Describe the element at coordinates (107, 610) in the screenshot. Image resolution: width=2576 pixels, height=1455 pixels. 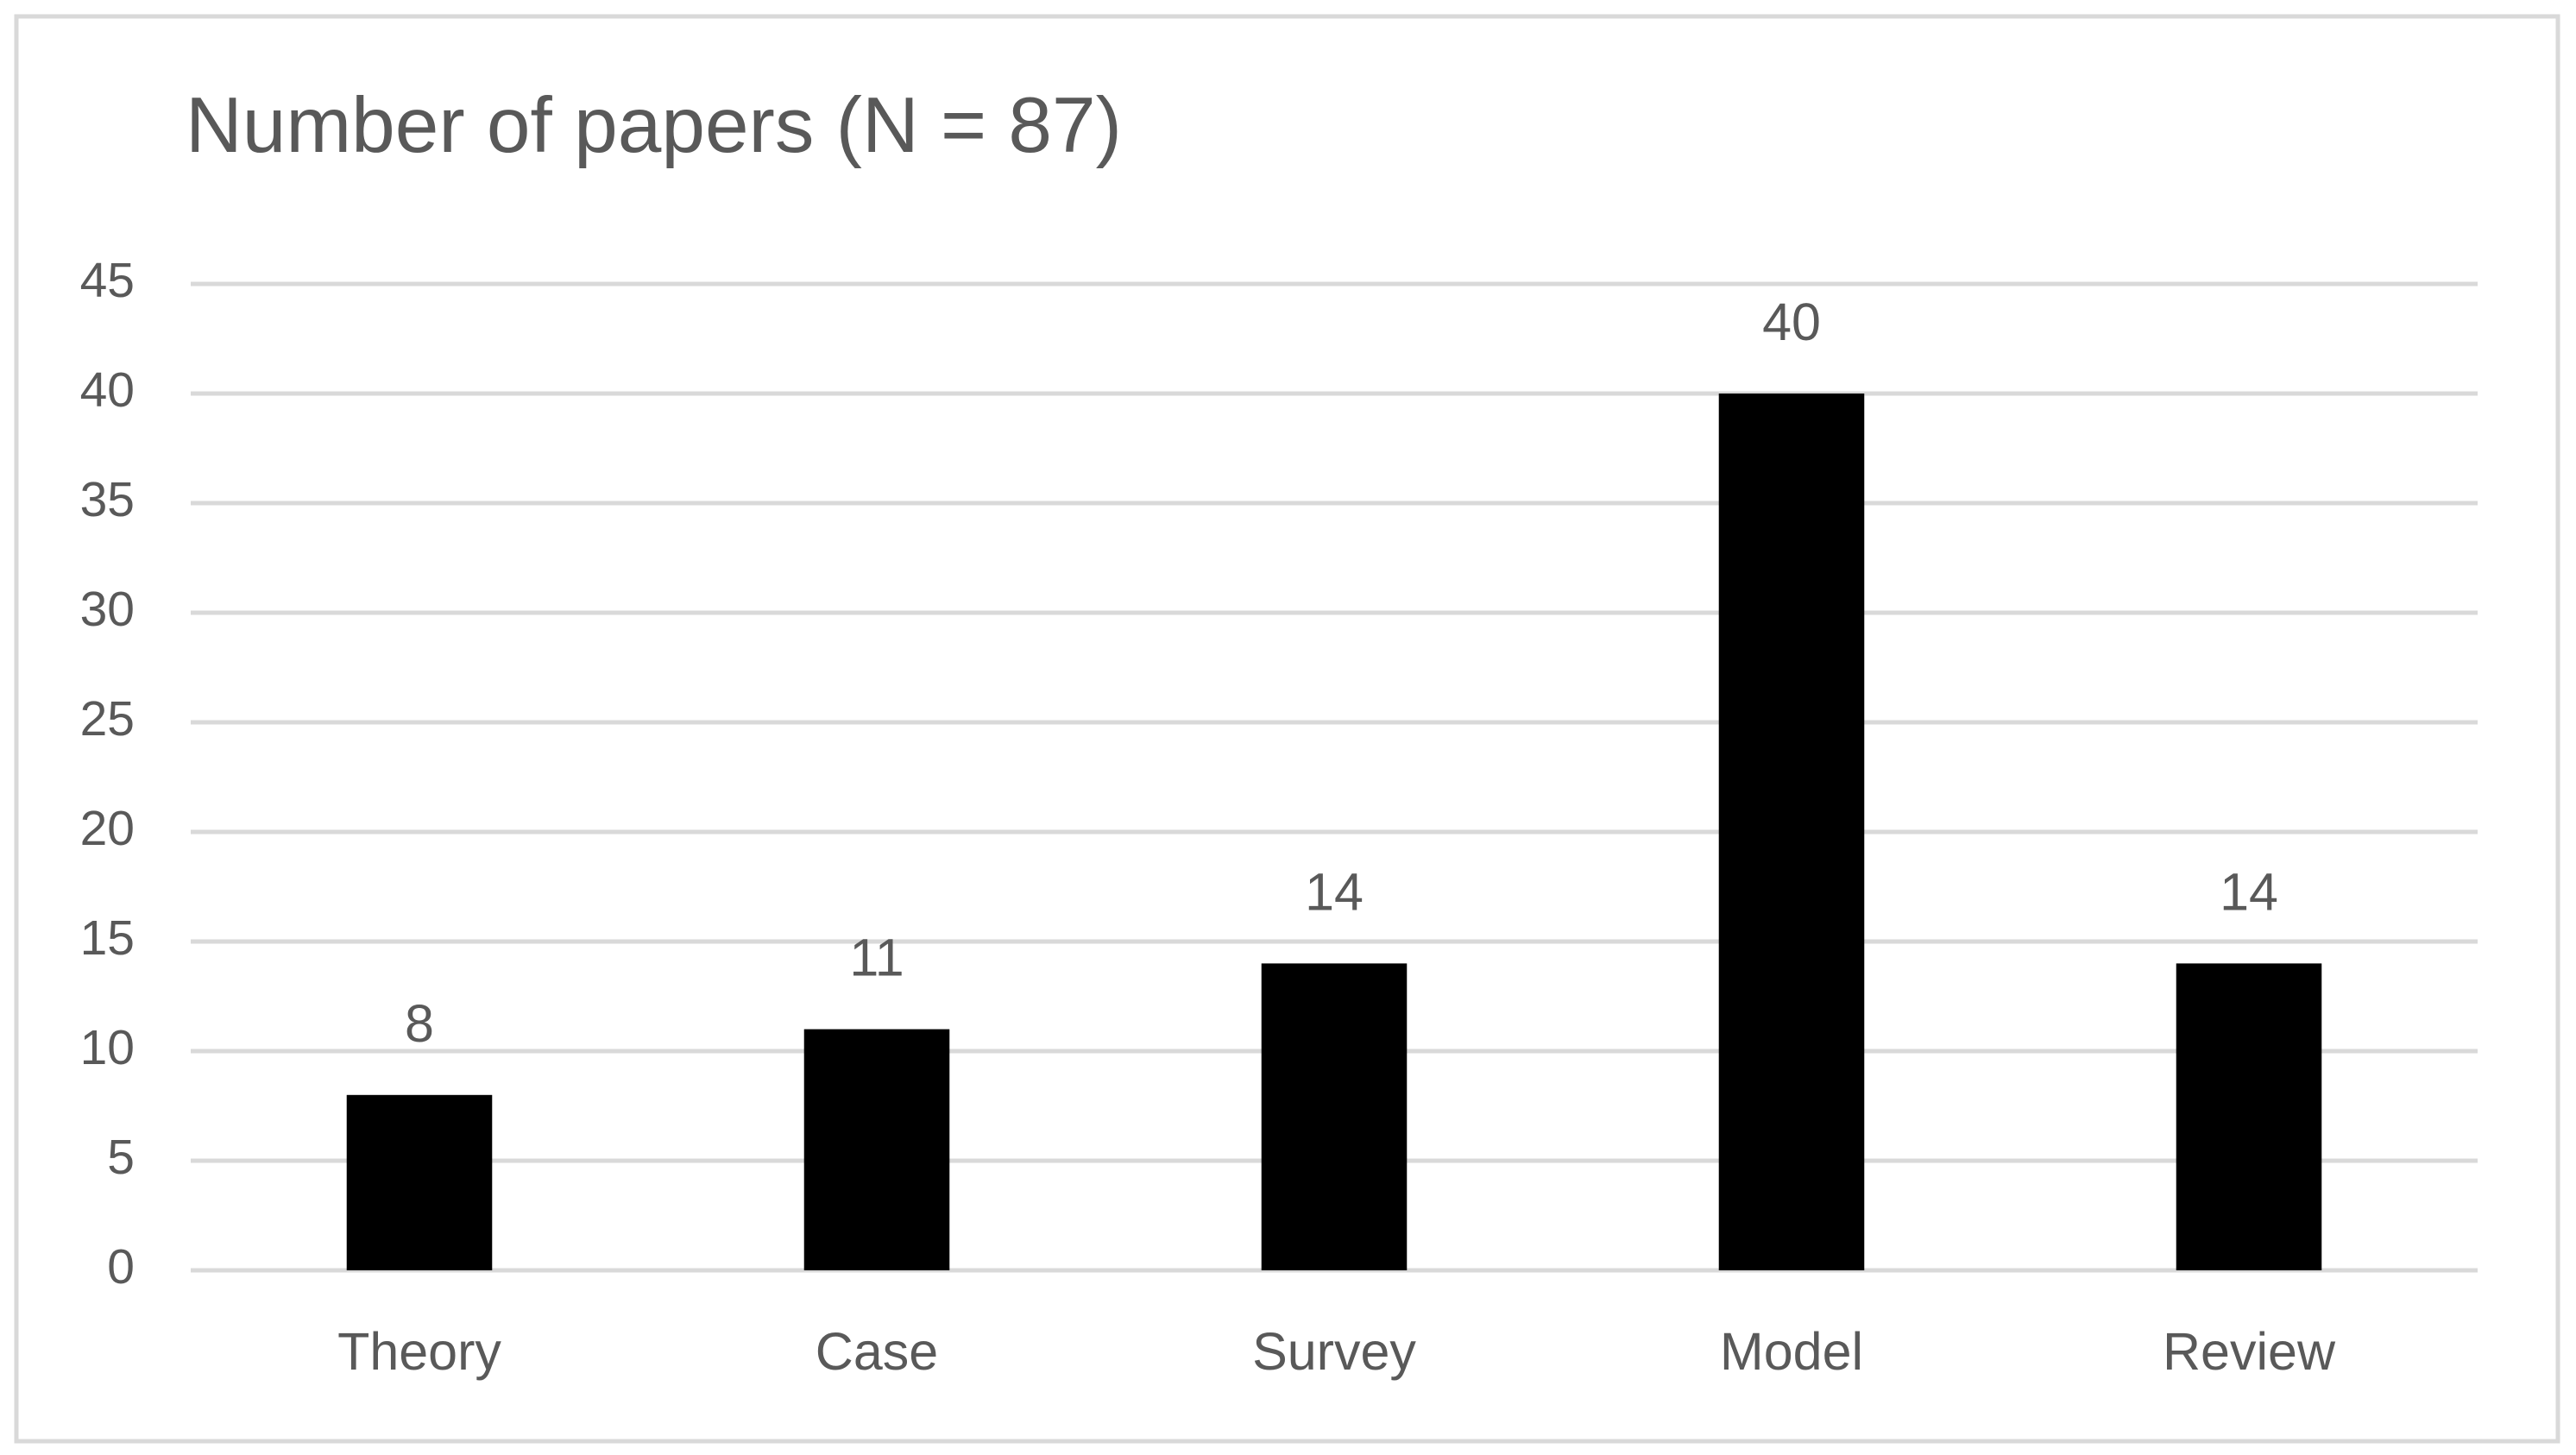
I see `y-tick-label: 30` at that location.